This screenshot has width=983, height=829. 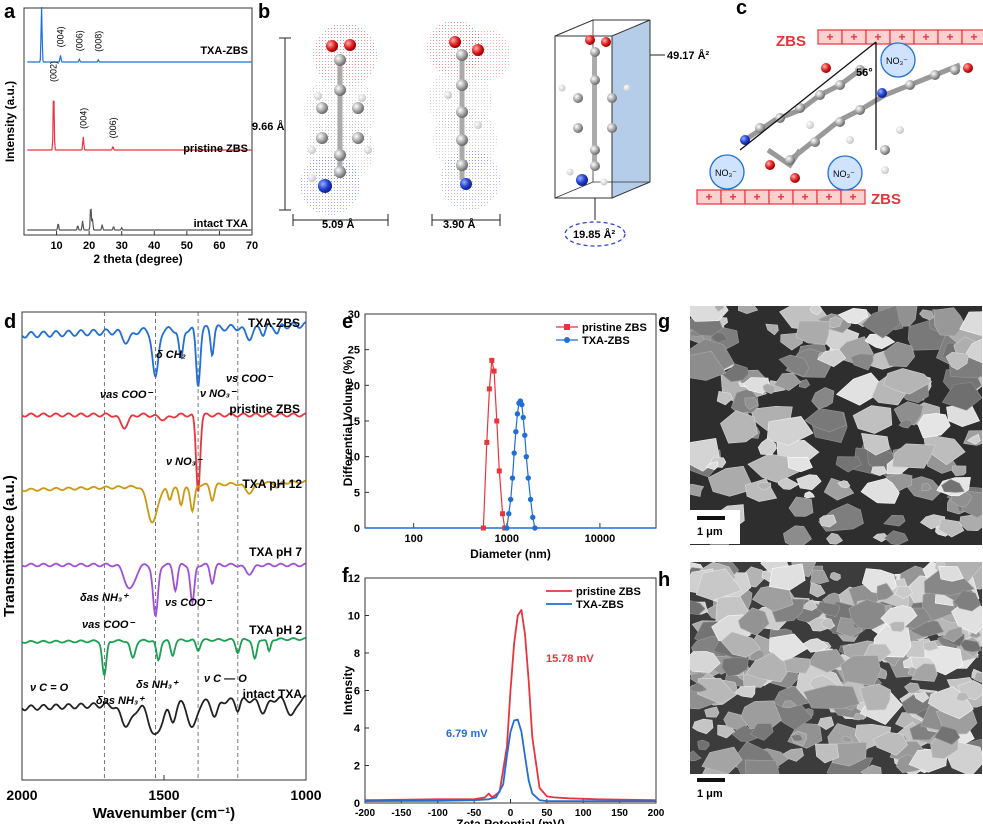 I want to click on ftir-series-label: pristine ZBS, so click(x=264, y=409).